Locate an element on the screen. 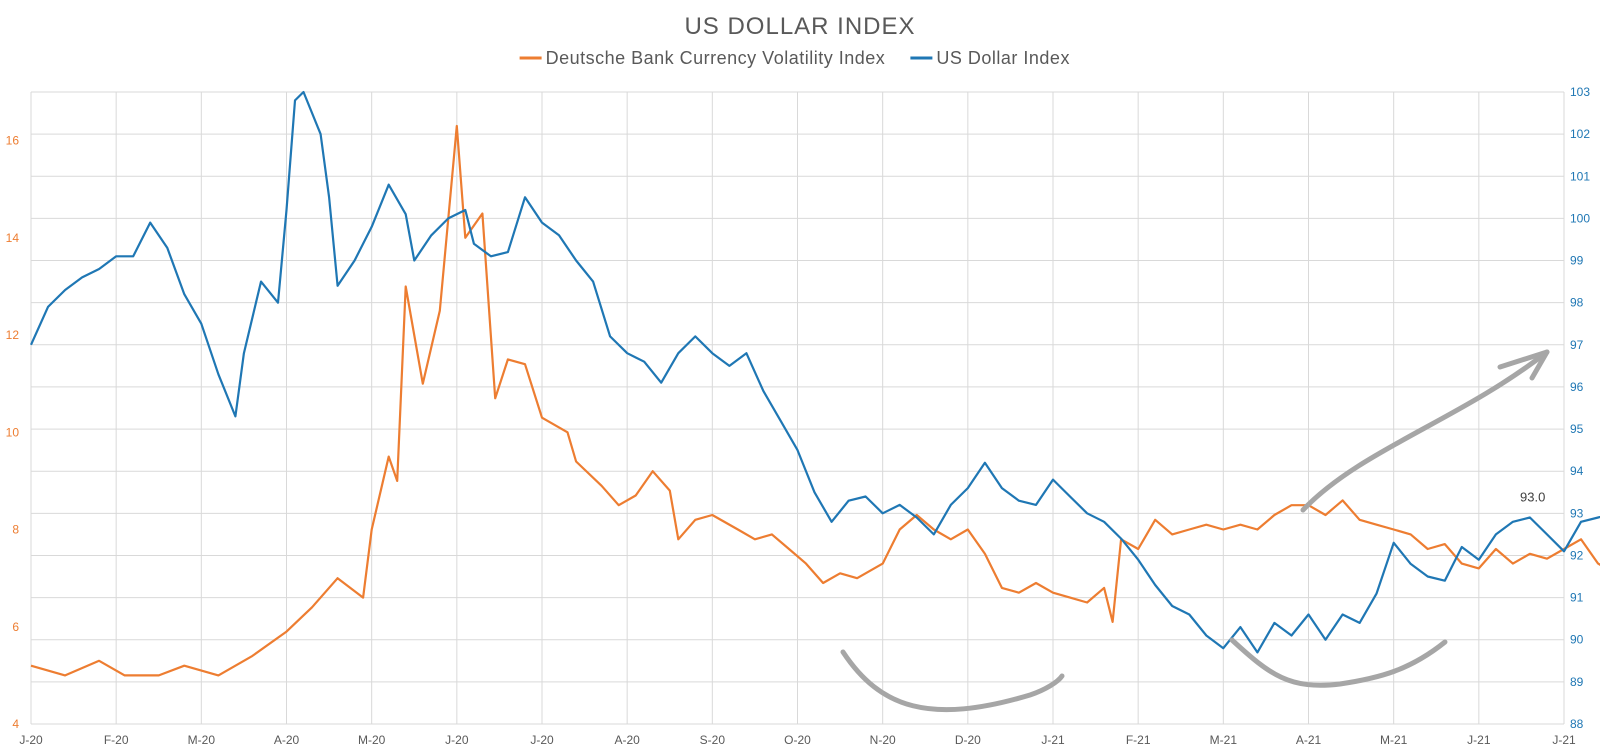 Image resolution: width=1600 pixels, height=756 pixels. end-value-label: 93.0 is located at coordinates (1532, 496).